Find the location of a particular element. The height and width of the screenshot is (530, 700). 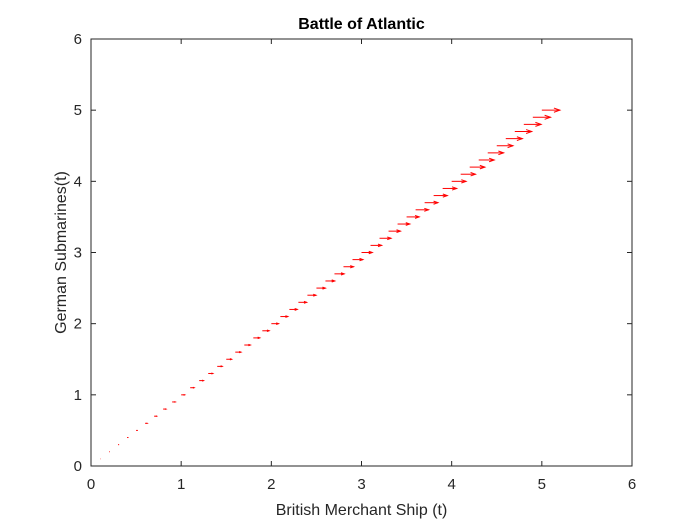

y-tick-label: 2 is located at coordinates (78, 324).